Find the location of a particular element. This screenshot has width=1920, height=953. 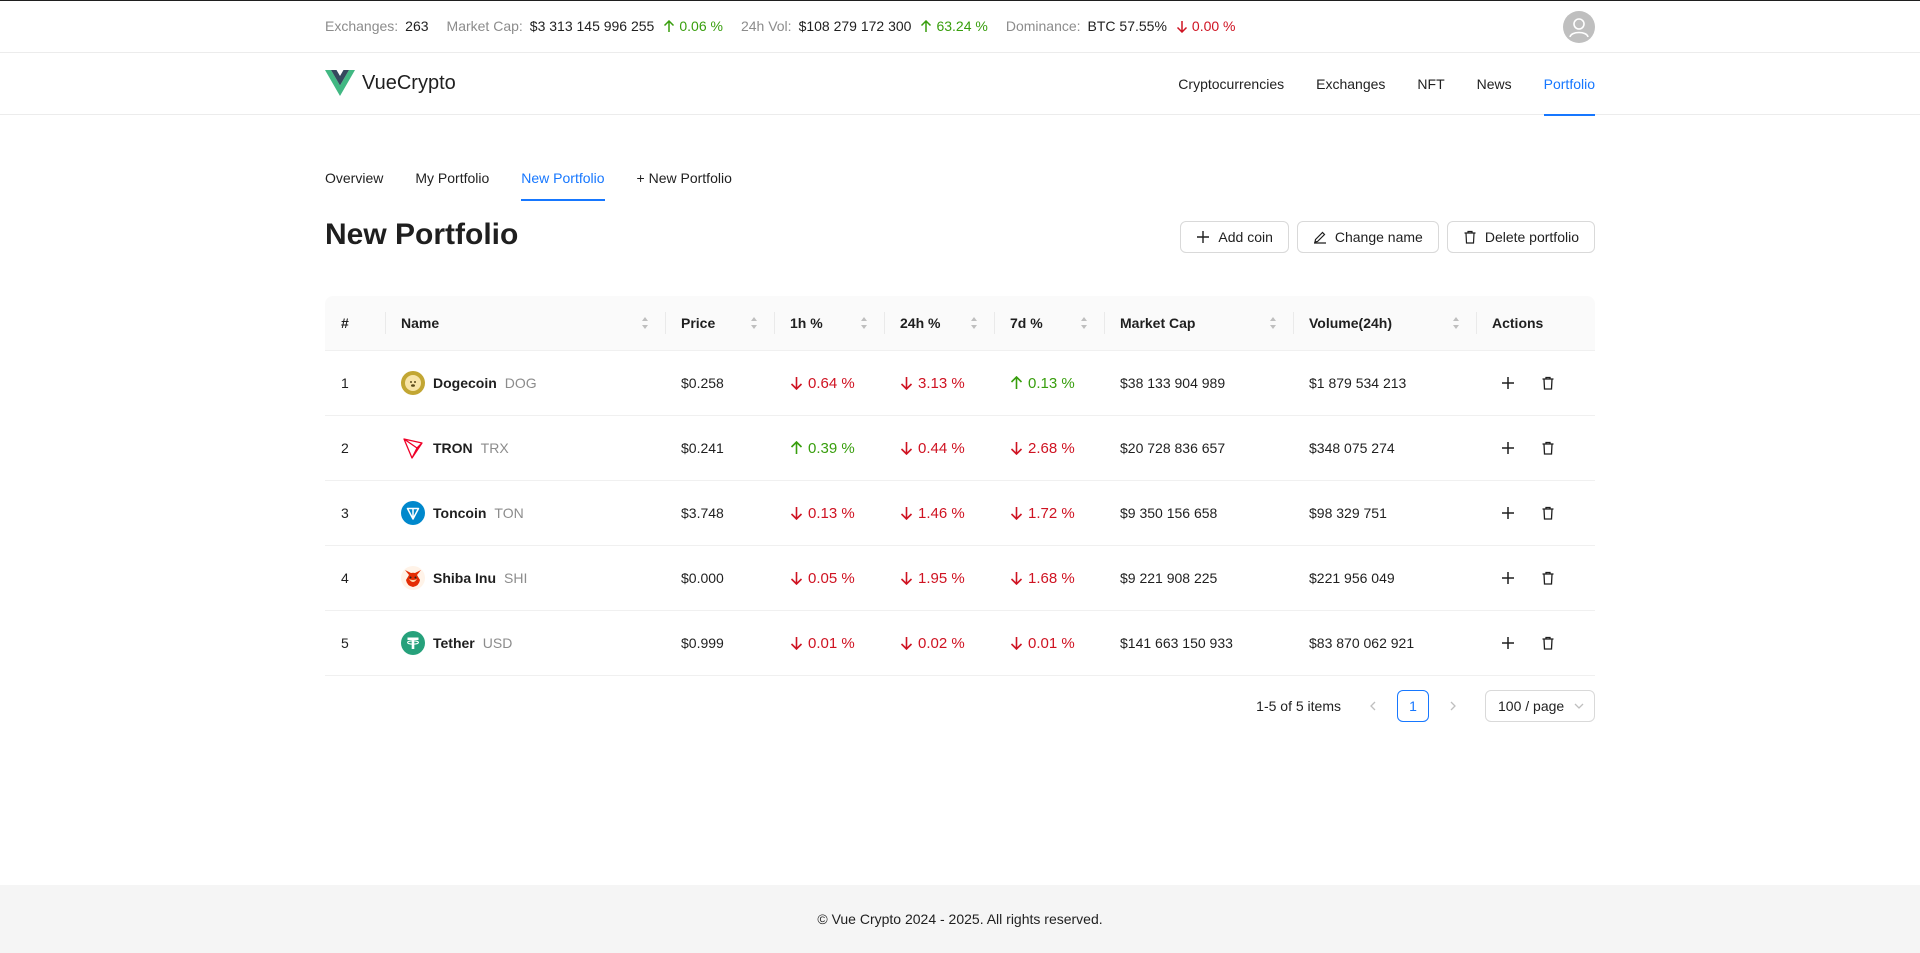

col-volume: Volume(24h) is located at coordinates (1384, 323).